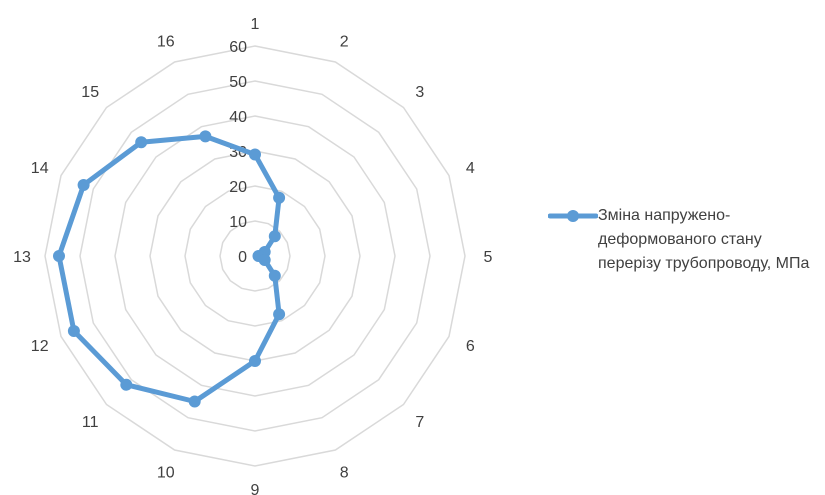  What do you see at coordinates (344, 42) in the screenshot?
I see `category-label: 2` at bounding box center [344, 42].